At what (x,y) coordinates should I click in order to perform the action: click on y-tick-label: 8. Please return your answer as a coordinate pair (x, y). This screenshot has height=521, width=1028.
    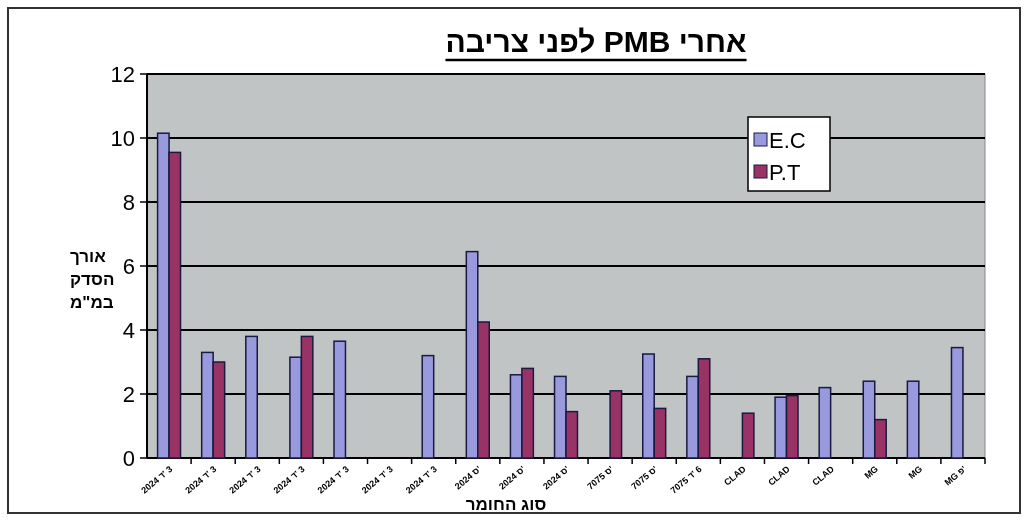
    Looking at the image, I should click on (128, 202).